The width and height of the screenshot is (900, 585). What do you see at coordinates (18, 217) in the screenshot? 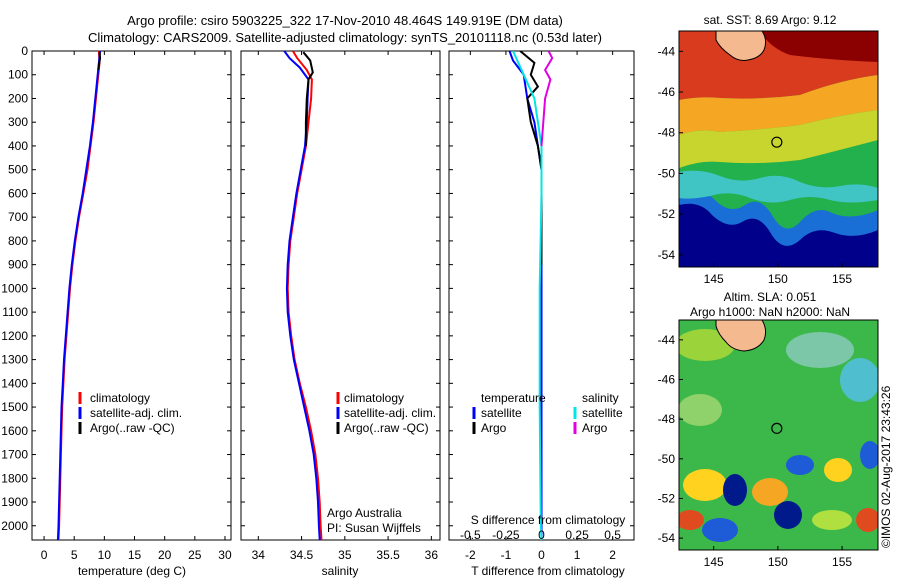
I see `depth-tick-label: 700` at bounding box center [18, 217].